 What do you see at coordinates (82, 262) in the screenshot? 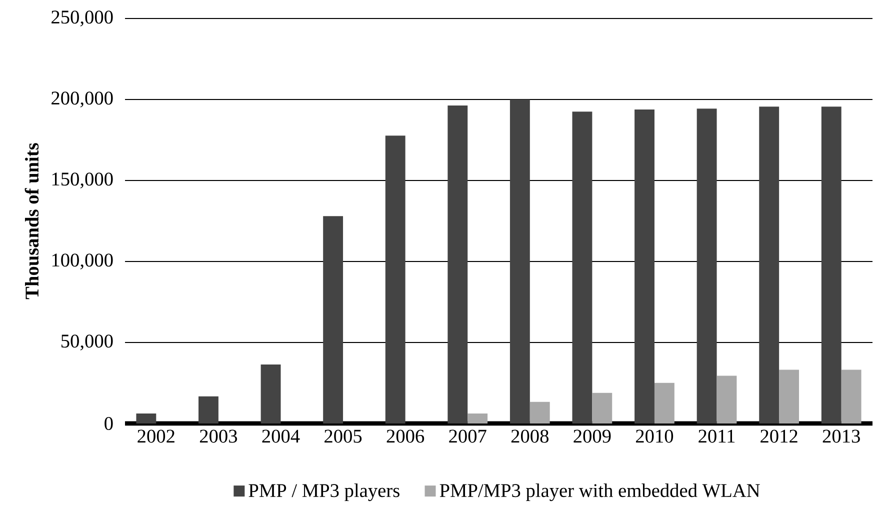
I see `y-tick-label: 100,000` at bounding box center [82, 262].